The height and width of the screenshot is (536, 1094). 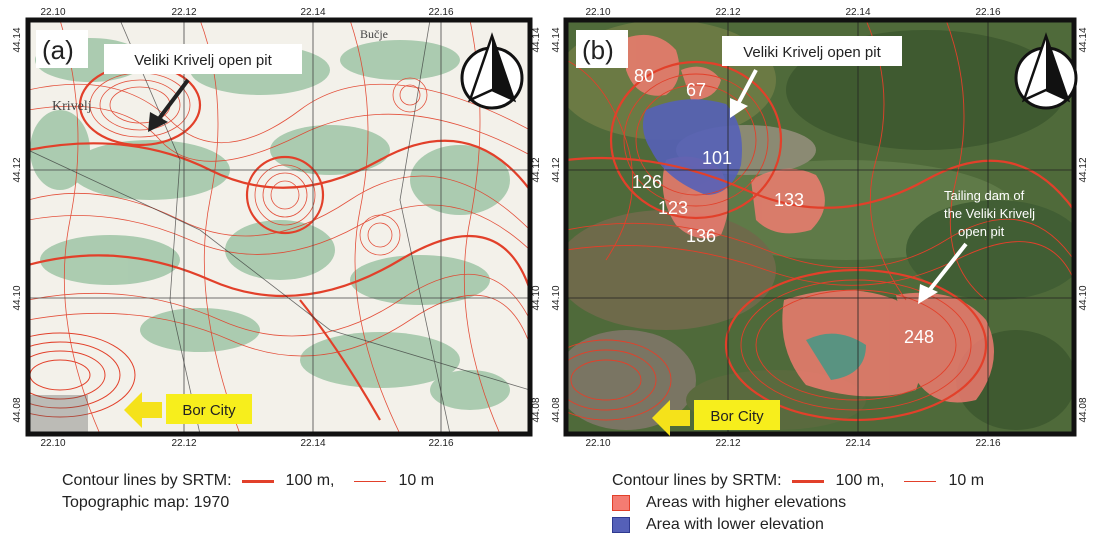 I want to click on area-label: 80, so click(x=644, y=76).